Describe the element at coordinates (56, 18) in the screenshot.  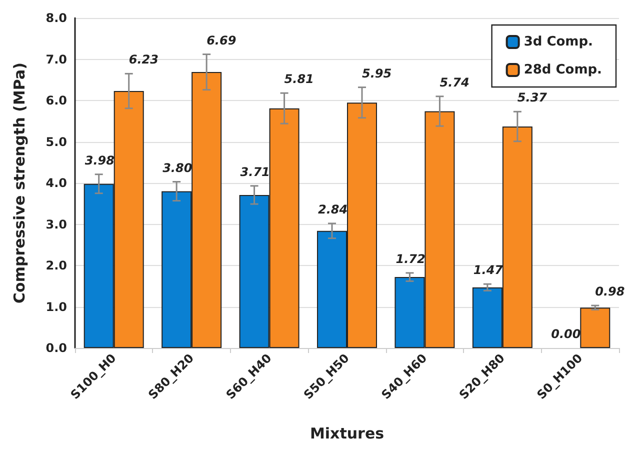
I see `y-tick-label: 8.0` at that location.